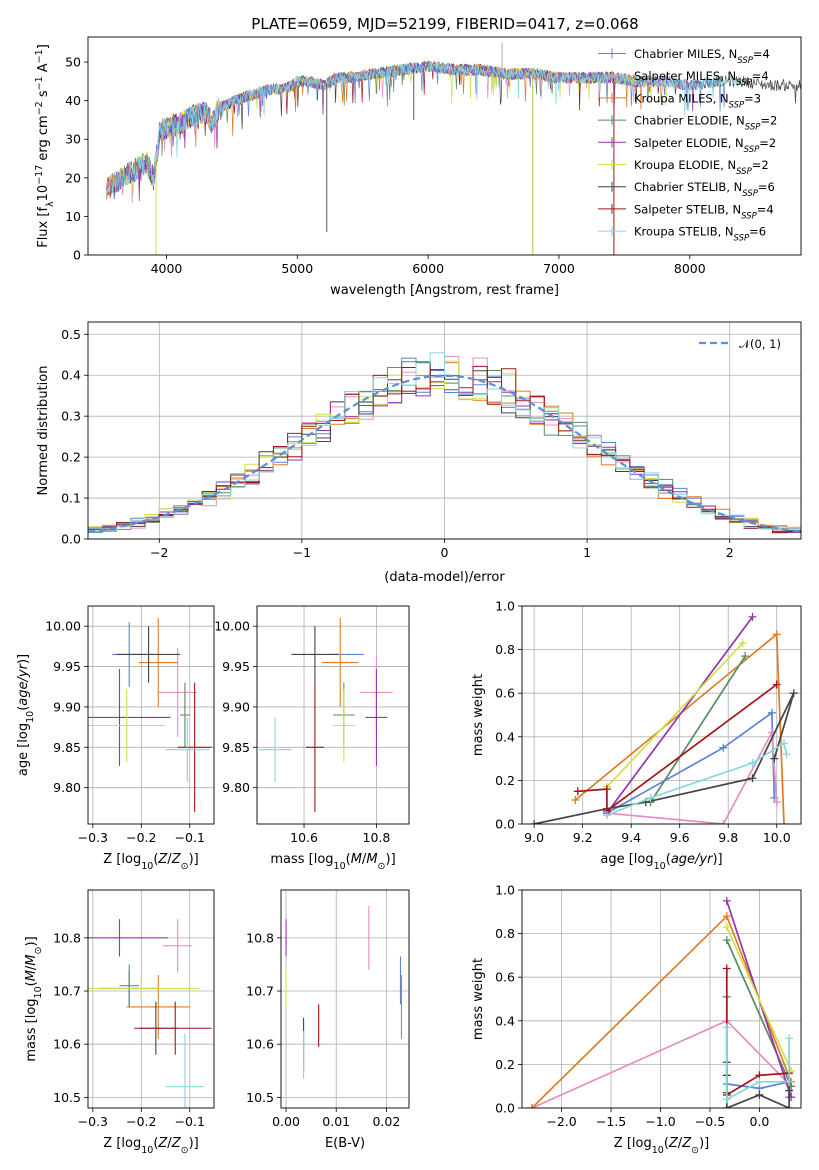 The width and height of the screenshot is (819, 1170). What do you see at coordinates (478, 715) in the screenshot?
I see `y-axis-label: mass weight` at bounding box center [478, 715].